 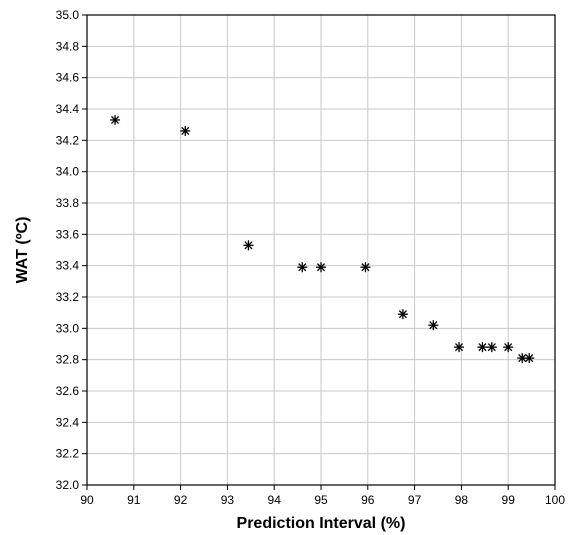 I want to click on y-tick-label: 32.0, so click(x=68, y=485).